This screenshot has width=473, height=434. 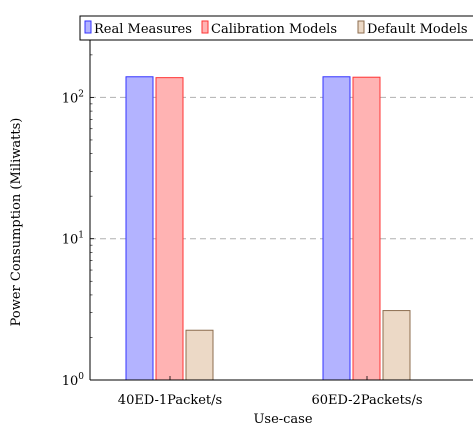 I want to click on y-tick-label: 10², so click(x=73, y=97).